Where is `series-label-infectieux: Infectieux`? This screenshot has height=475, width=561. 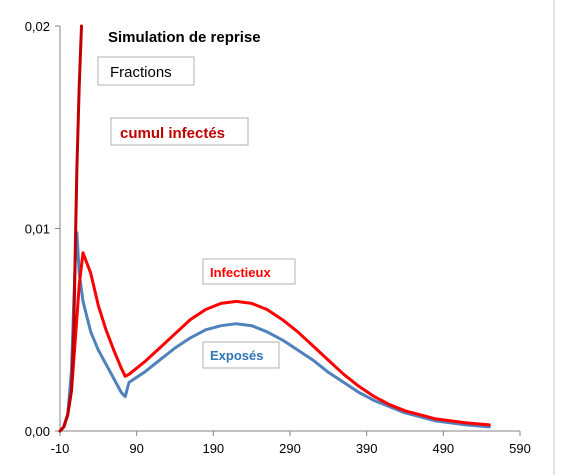 series-label-infectieux: Infectieux is located at coordinates (240, 272).